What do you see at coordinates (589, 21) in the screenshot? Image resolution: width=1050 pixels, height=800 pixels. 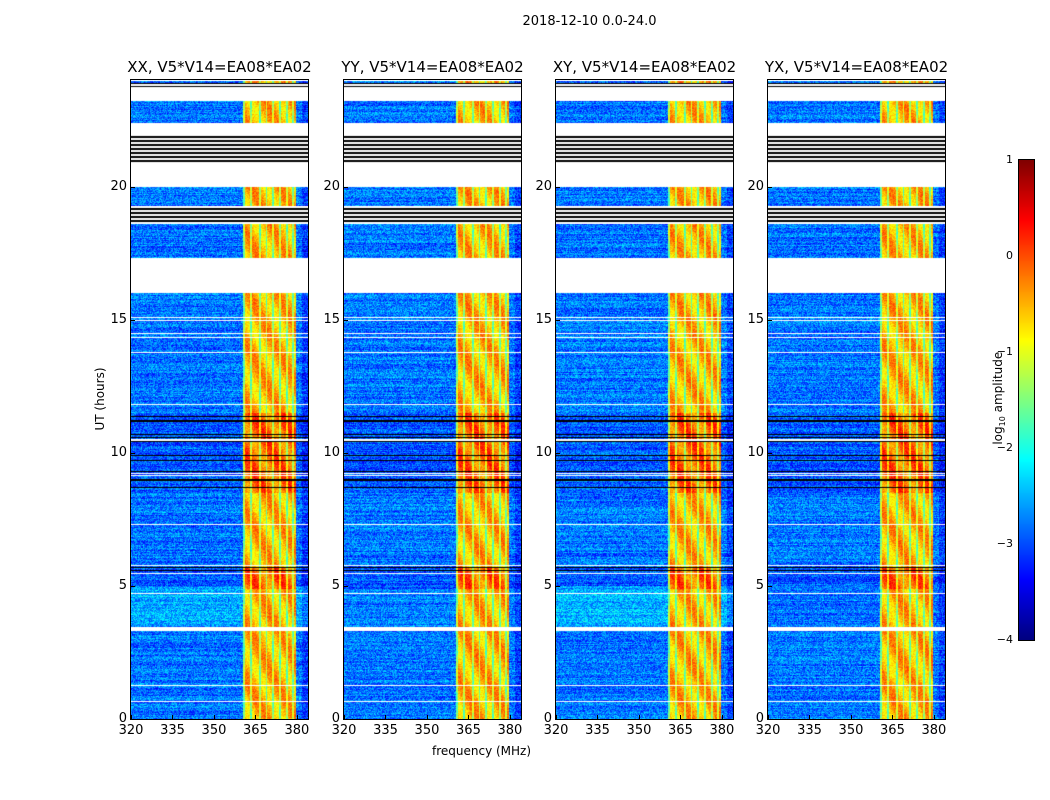 I see `figure-title: 2018-12-10 0.0-24.0` at bounding box center [589, 21].